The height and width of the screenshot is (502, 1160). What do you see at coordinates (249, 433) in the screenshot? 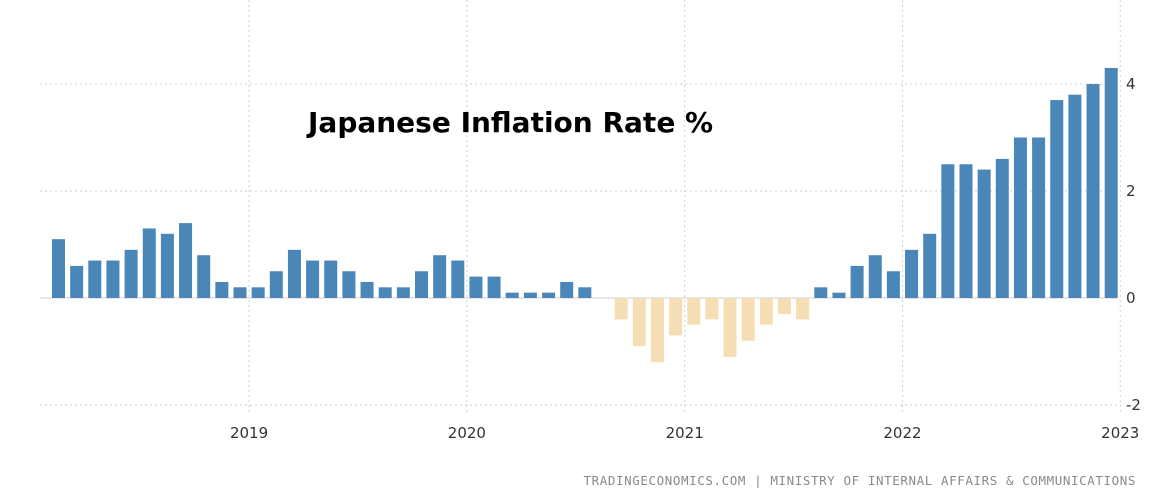
I see `x-tick-label: 2019` at bounding box center [249, 433].